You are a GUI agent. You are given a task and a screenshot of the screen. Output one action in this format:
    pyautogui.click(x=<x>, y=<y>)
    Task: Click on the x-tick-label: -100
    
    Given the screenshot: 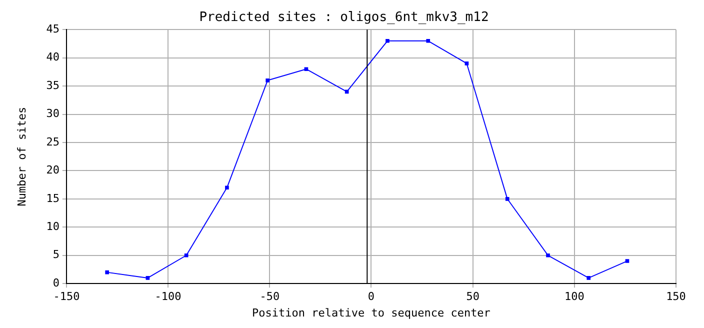 What is the action you would take?
    pyautogui.click(x=168, y=297)
    